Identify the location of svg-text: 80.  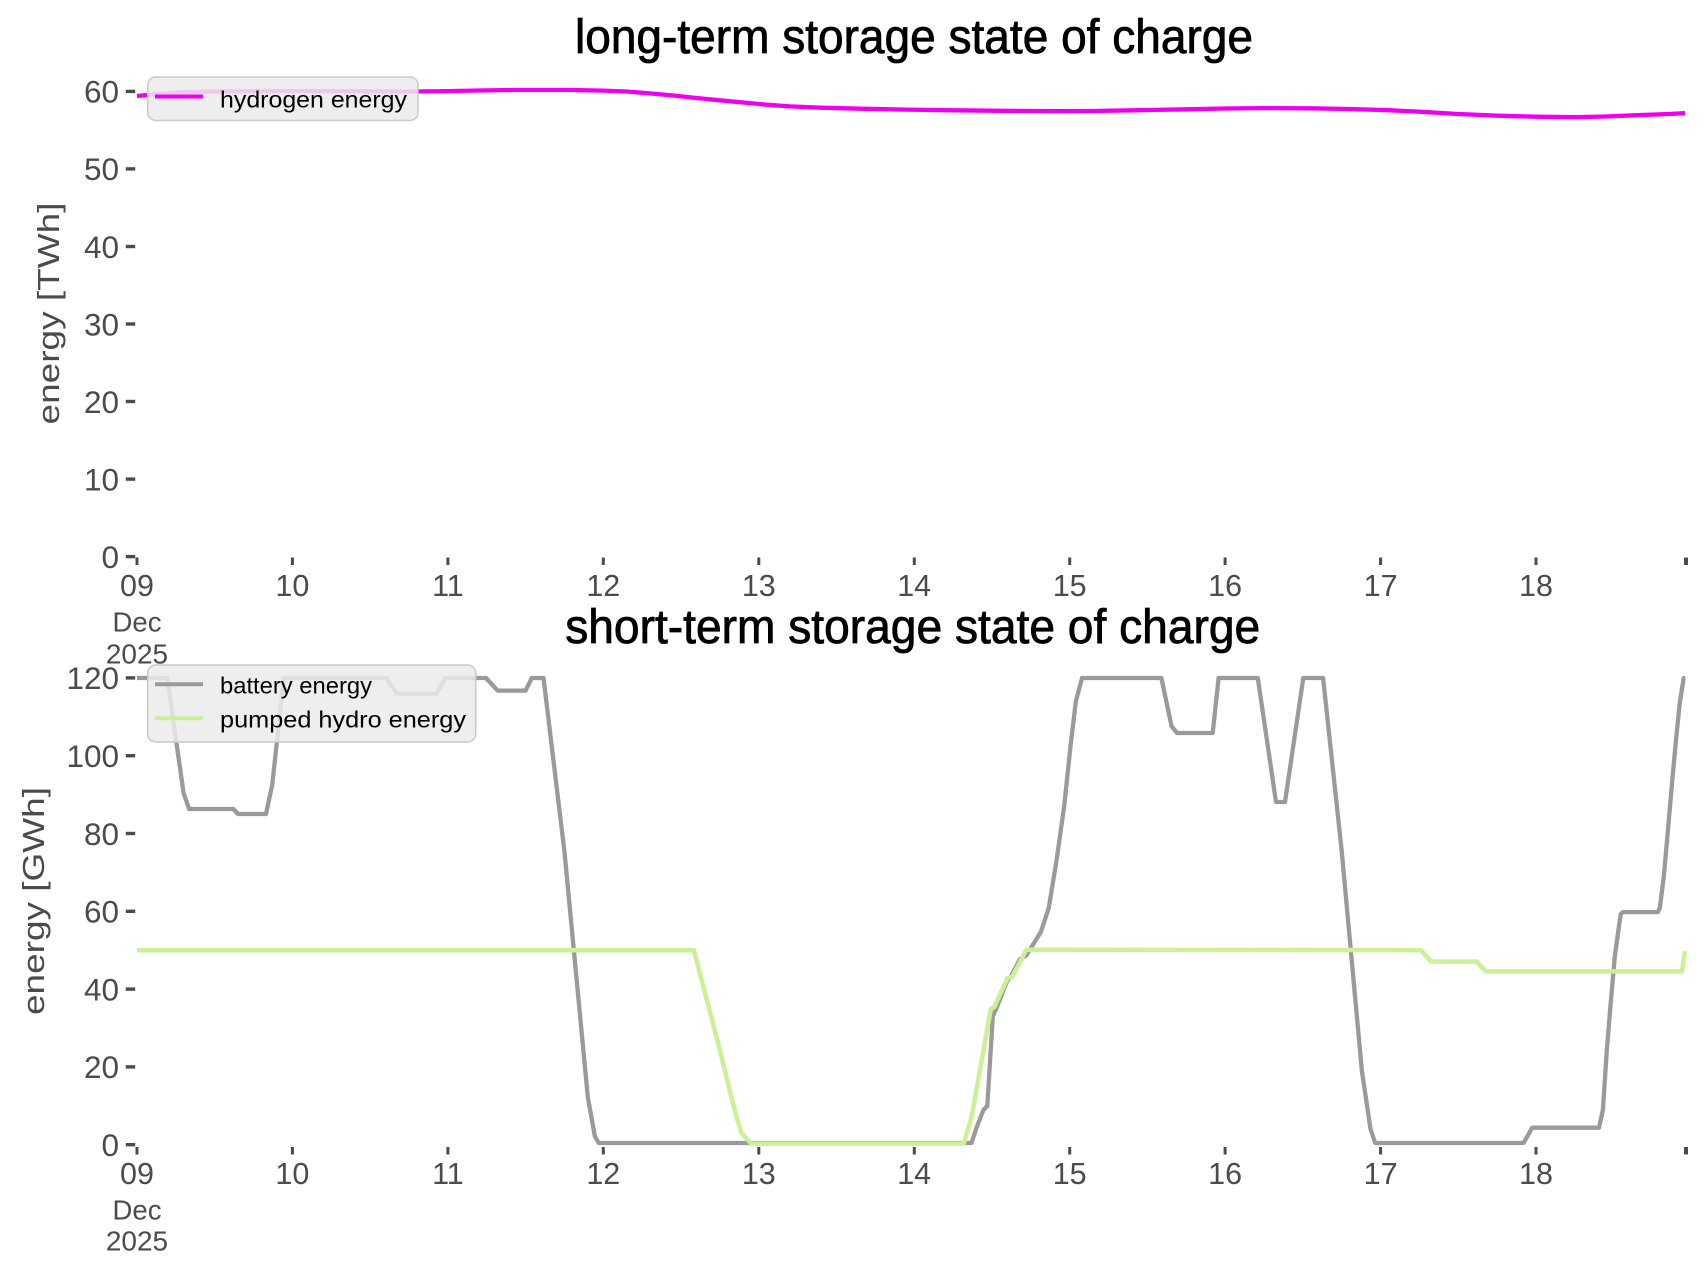
(101, 834).